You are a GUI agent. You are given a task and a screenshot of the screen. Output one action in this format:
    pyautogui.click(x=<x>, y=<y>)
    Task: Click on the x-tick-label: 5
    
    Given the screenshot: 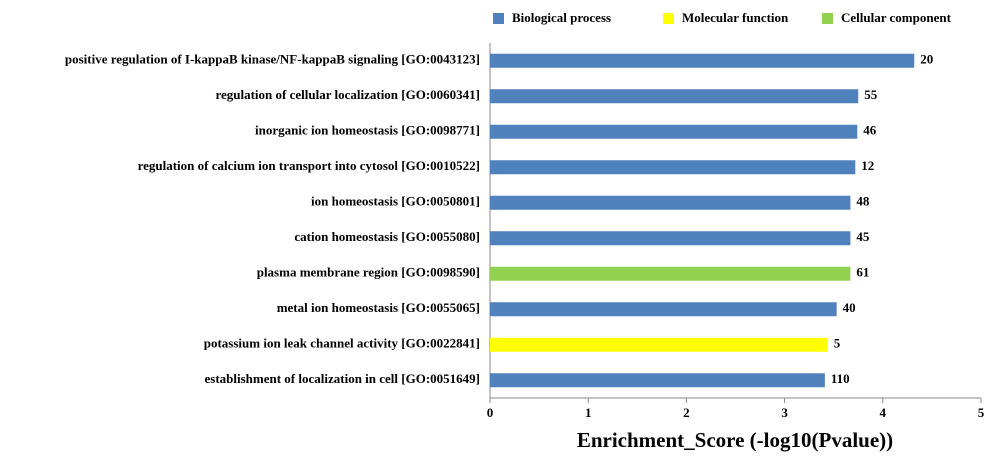 What is the action you would take?
    pyautogui.click(x=981, y=412)
    